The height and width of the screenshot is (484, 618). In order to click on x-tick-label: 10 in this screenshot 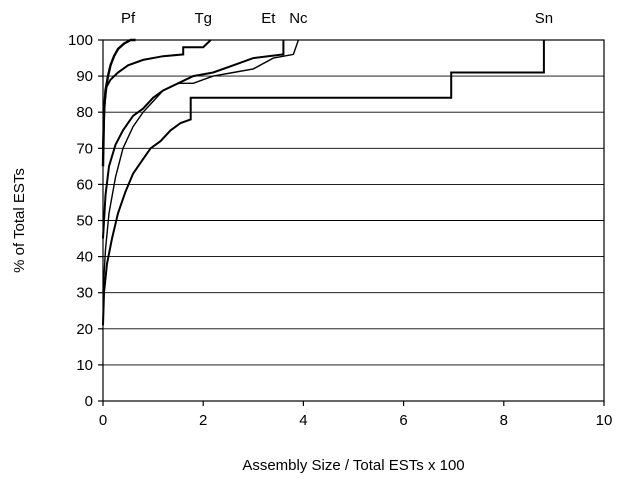, I will do `click(604, 420)`.